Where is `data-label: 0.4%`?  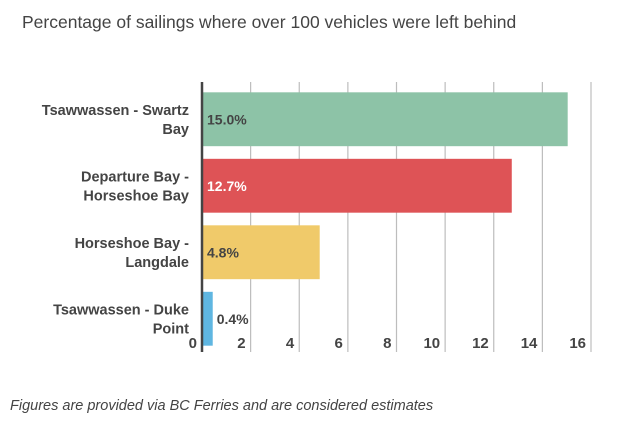
data-label: 0.4% is located at coordinates (233, 319).